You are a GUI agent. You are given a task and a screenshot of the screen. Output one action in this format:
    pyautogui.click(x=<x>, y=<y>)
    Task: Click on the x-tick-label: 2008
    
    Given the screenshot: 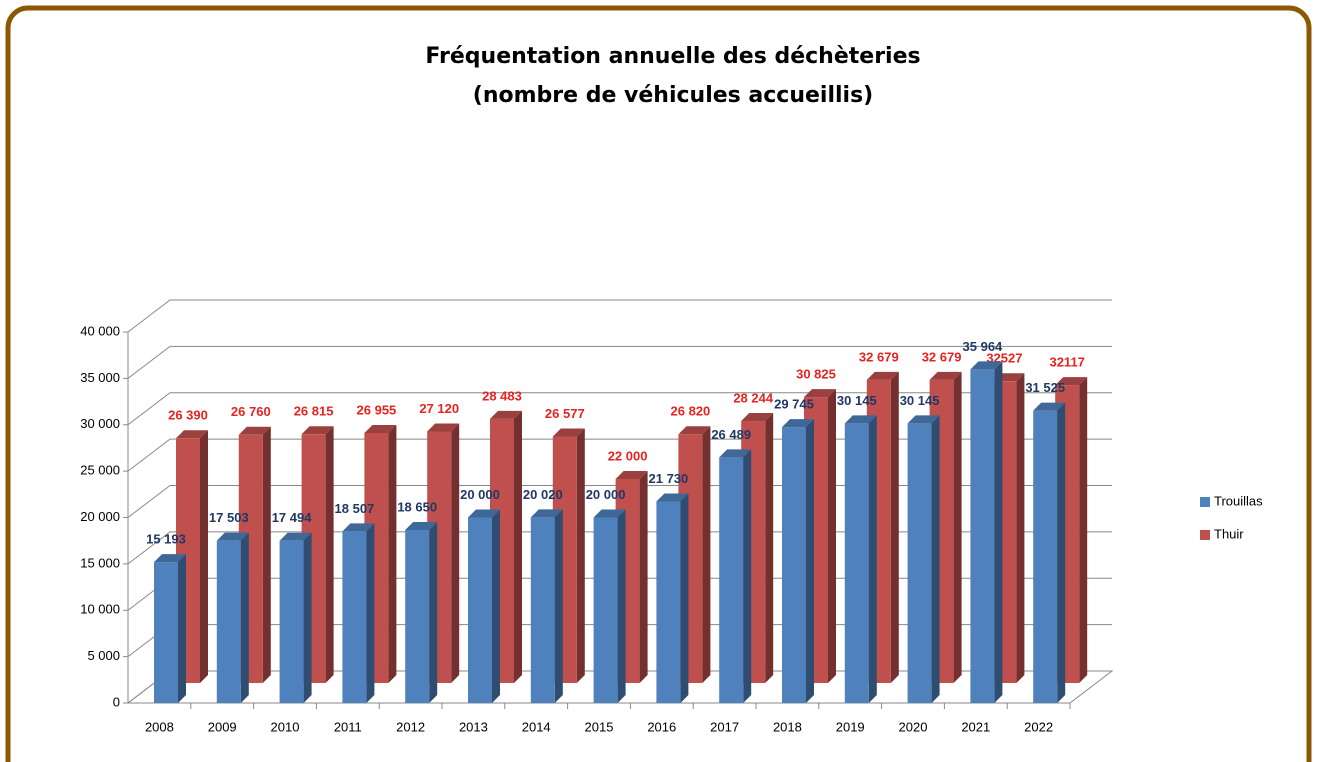 What is the action you would take?
    pyautogui.click(x=159, y=726)
    